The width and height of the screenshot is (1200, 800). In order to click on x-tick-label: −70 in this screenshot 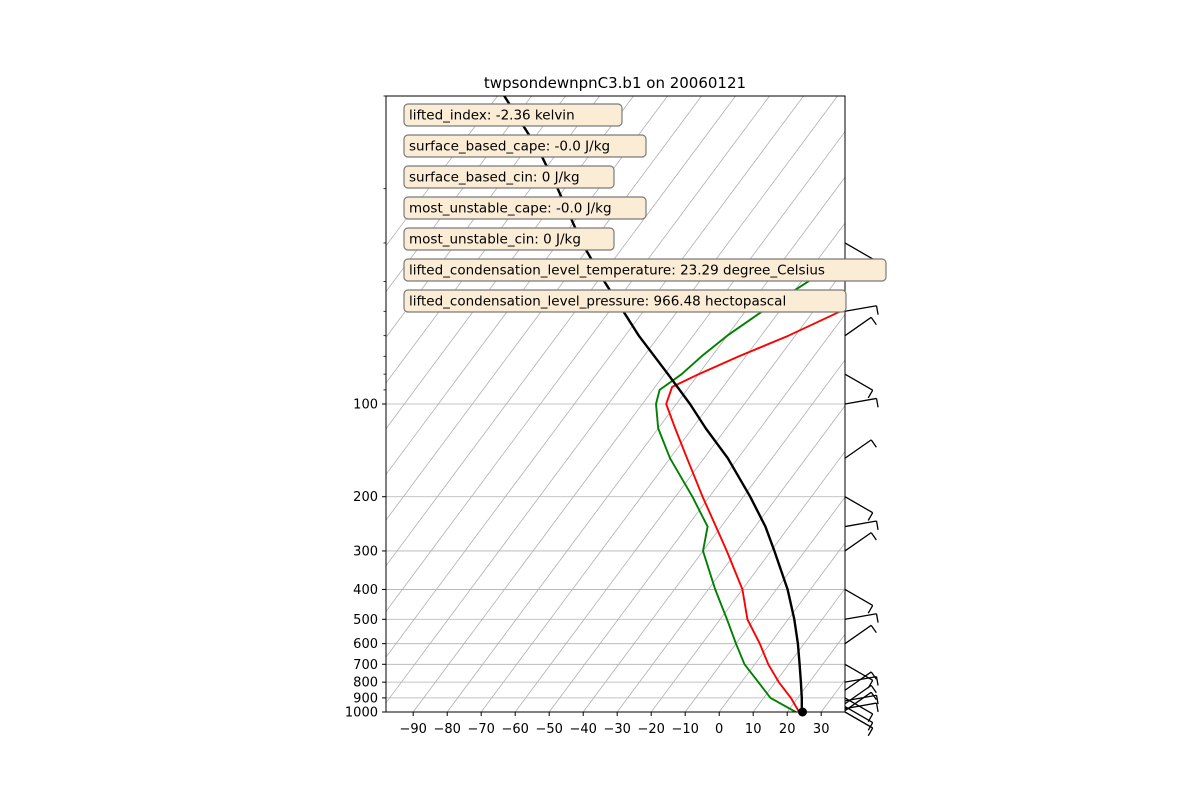, I will do `click(480, 729)`.